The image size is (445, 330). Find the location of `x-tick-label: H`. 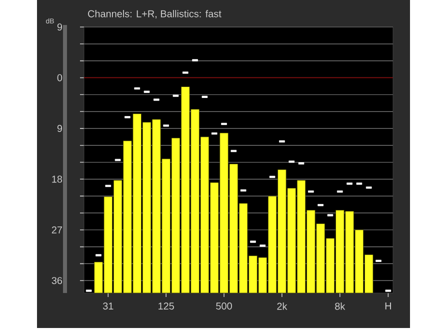

x-tick-label: H is located at coordinates (388, 306).